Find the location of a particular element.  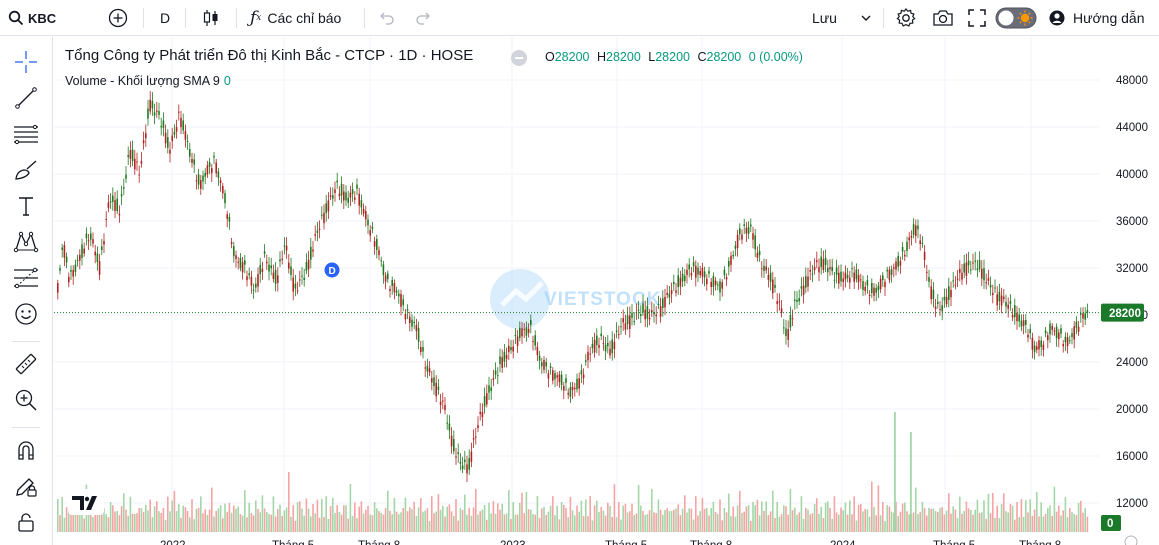

watermark-text: VIETSTOCK is located at coordinates (602, 299).